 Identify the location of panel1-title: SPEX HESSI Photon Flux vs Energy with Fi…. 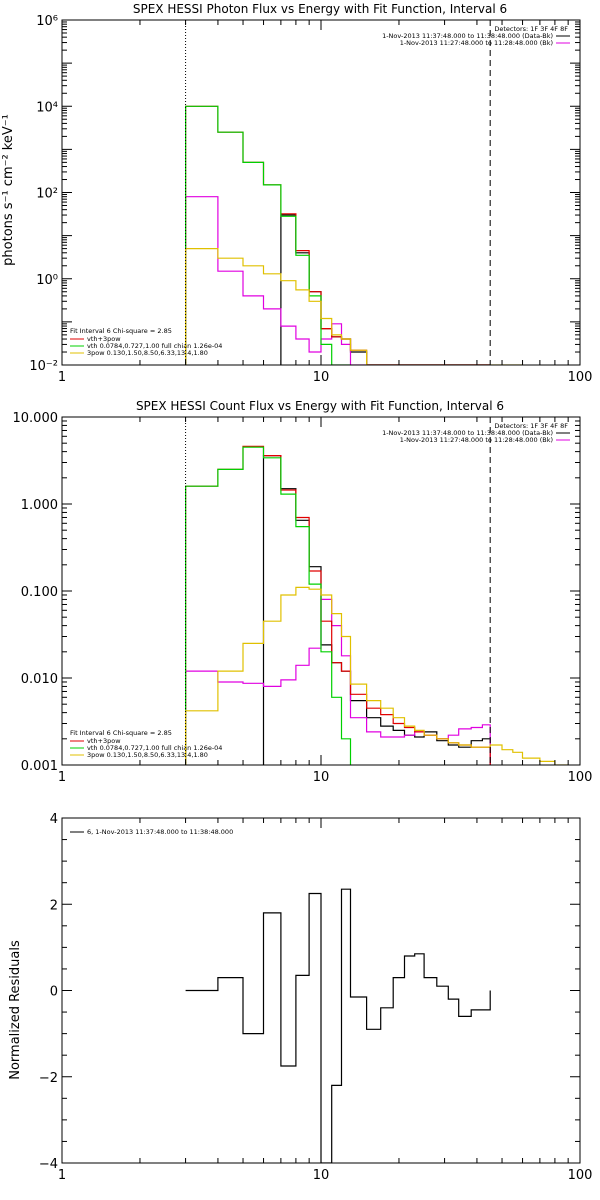
(320, 9).